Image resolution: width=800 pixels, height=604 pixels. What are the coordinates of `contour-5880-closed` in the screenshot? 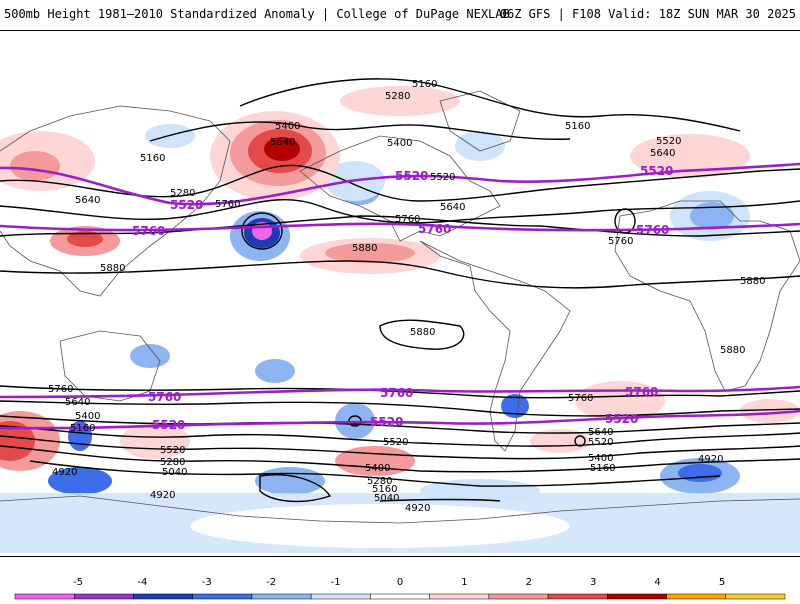 It's located at (422, 334).